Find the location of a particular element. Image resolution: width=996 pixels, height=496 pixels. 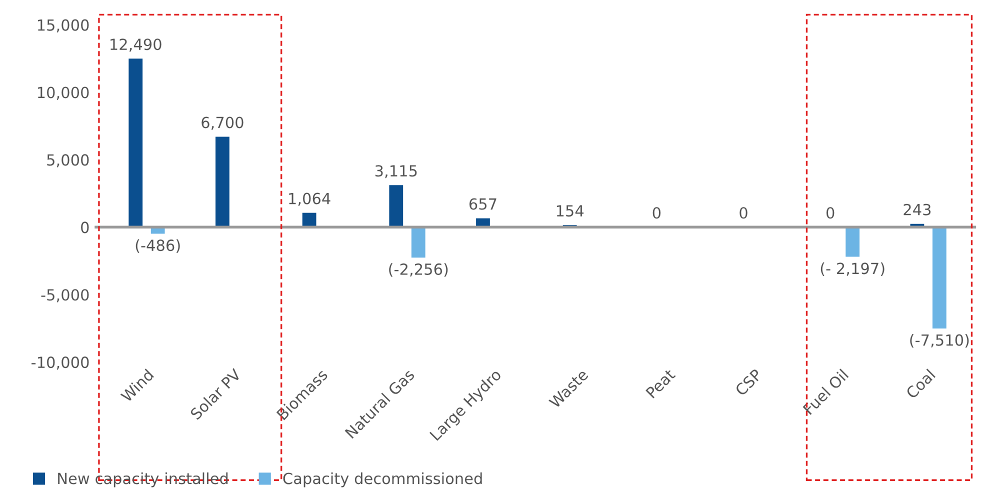

data-label: 243 is located at coordinates (917, 210).